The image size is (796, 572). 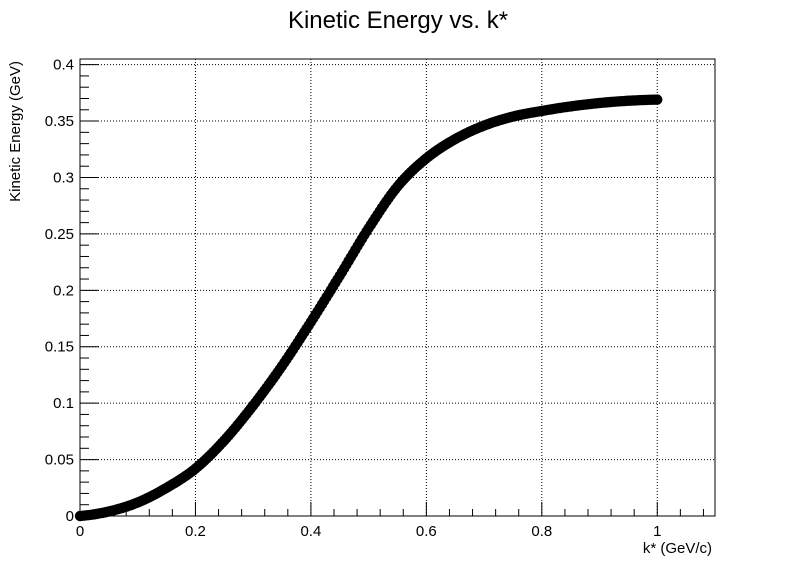 What do you see at coordinates (426, 531) in the screenshot?
I see `x-tick-label: 0.6` at bounding box center [426, 531].